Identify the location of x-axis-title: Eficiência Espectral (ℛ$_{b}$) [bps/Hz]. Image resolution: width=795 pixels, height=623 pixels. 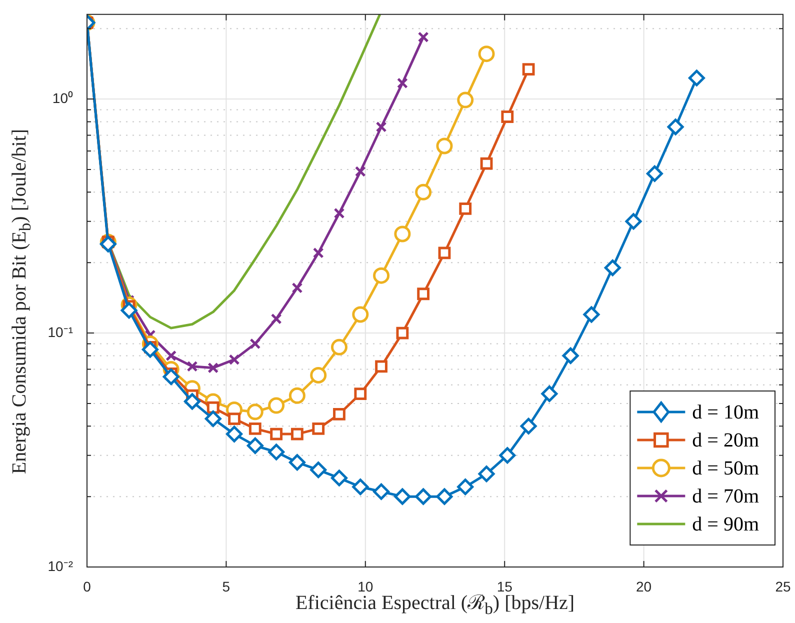
(435, 605).